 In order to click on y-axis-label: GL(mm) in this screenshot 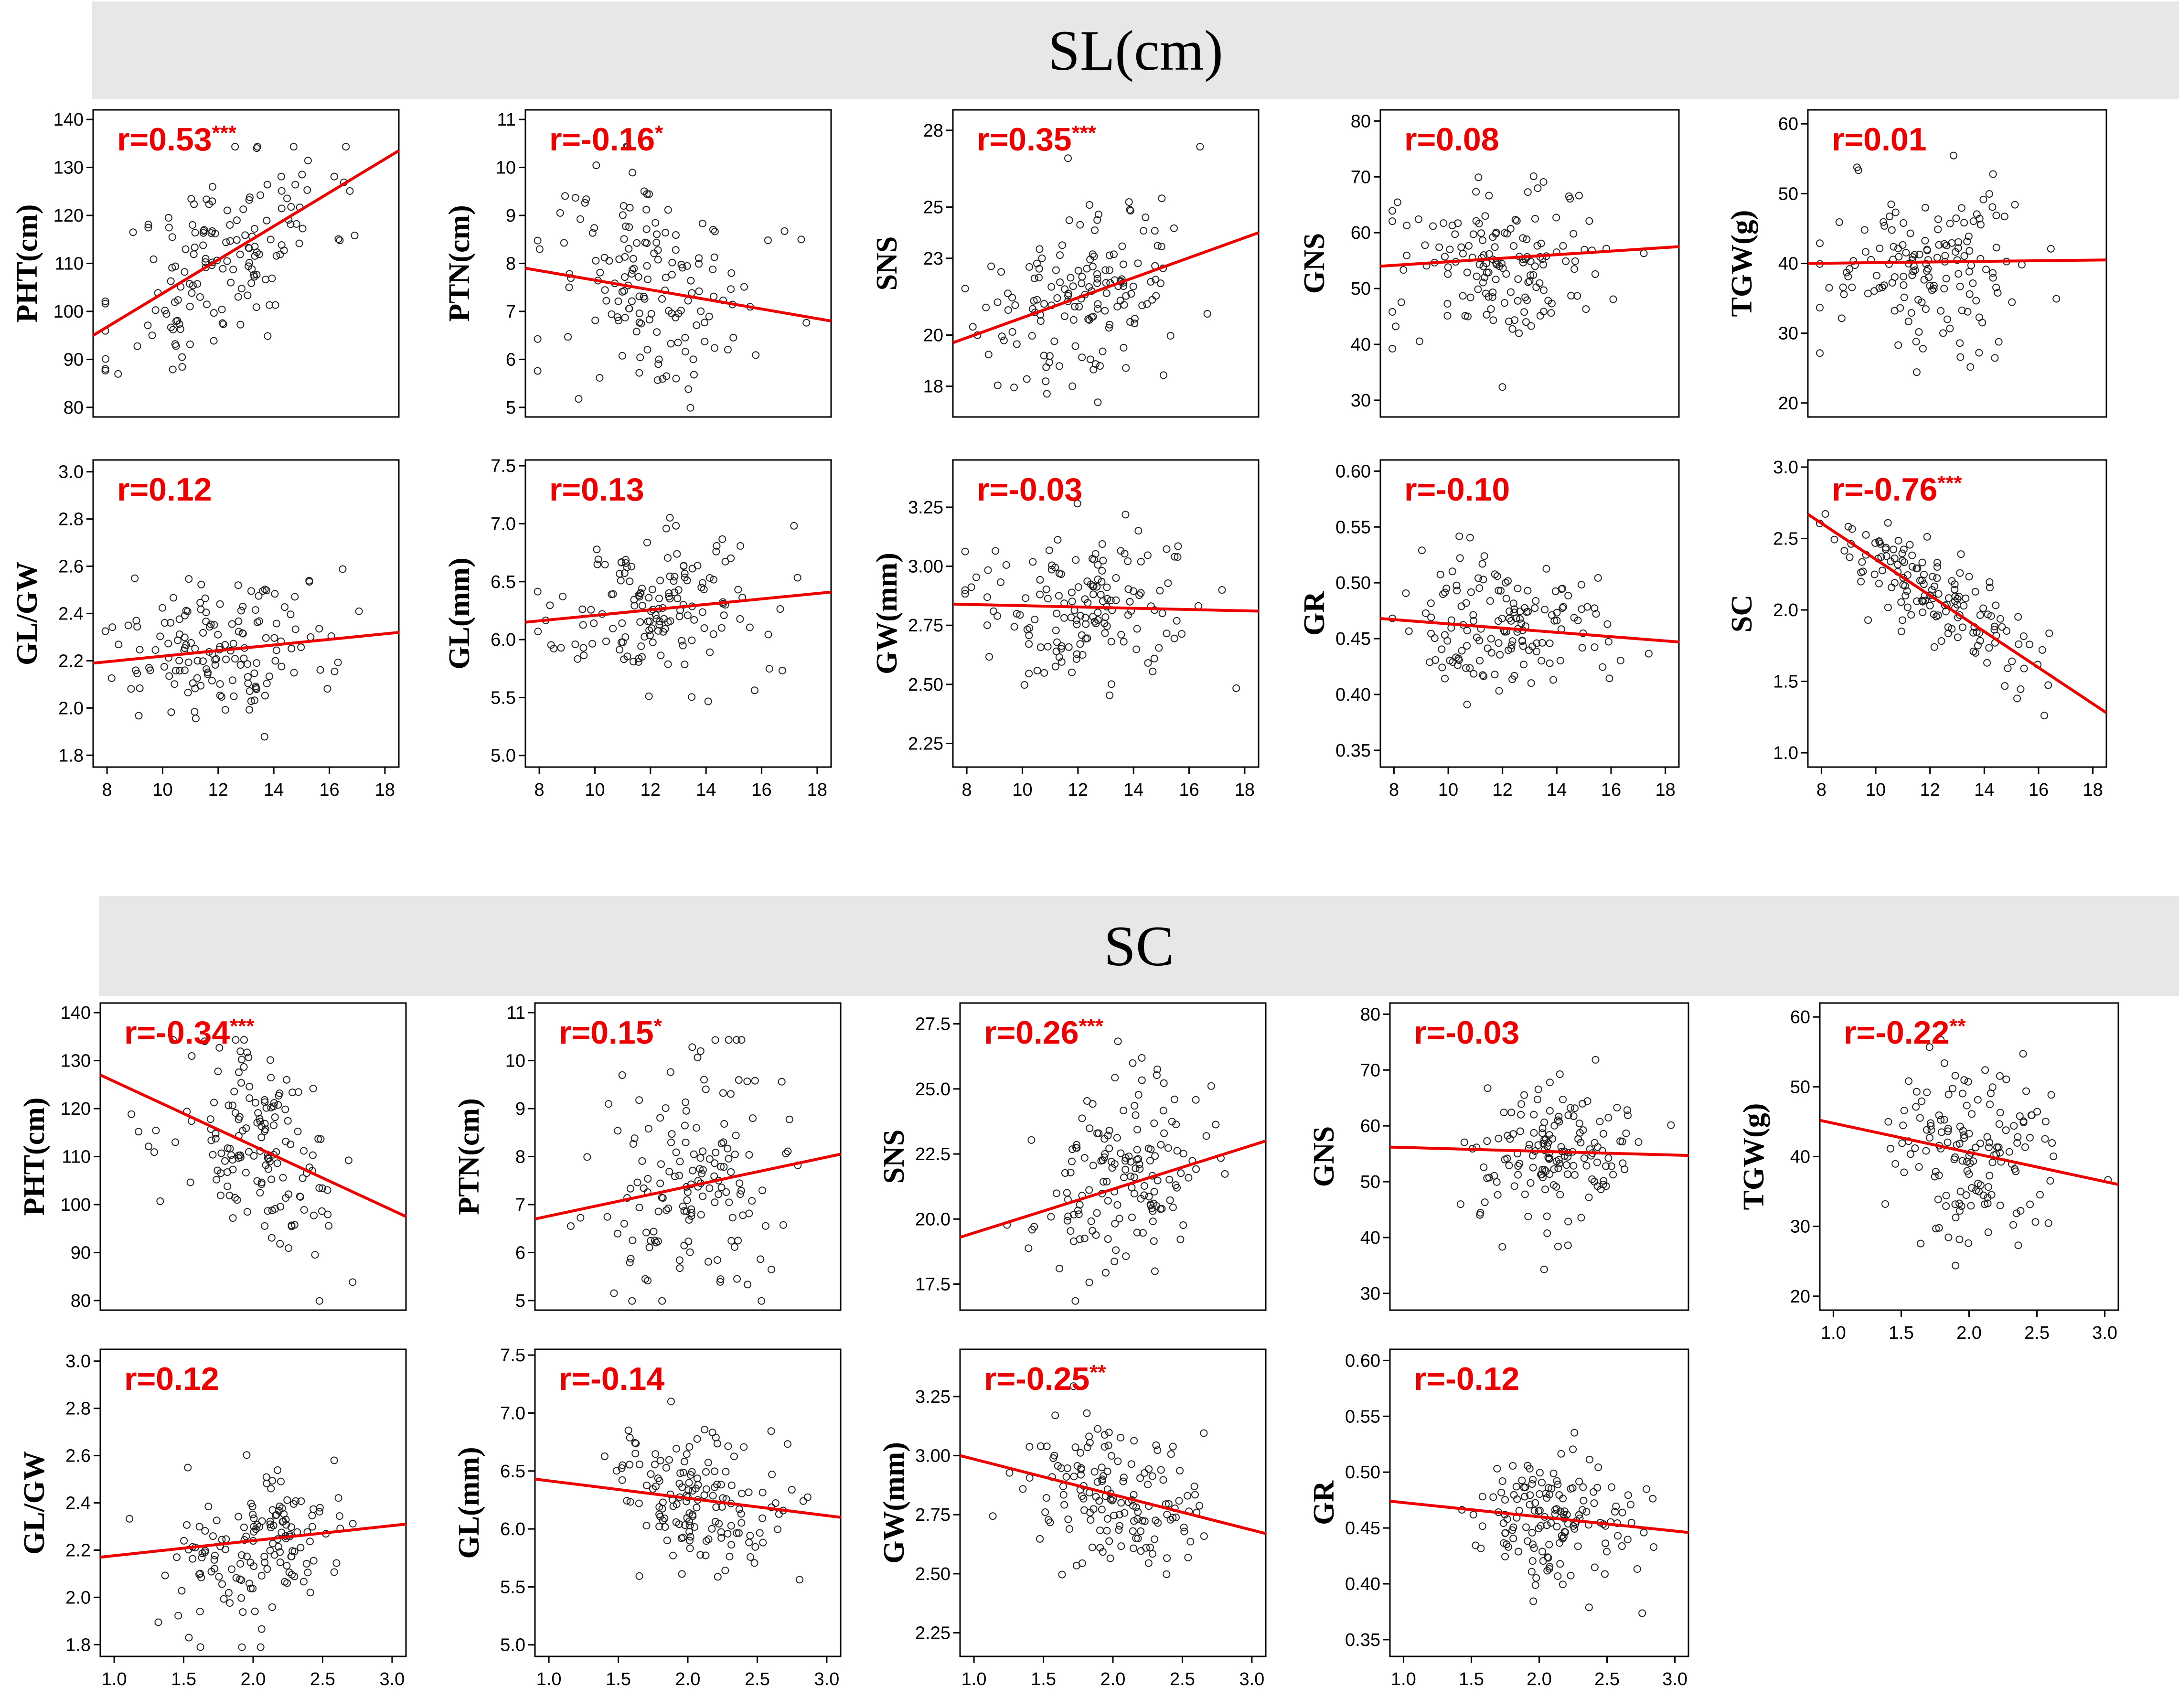, I will do `click(460, 613)`.